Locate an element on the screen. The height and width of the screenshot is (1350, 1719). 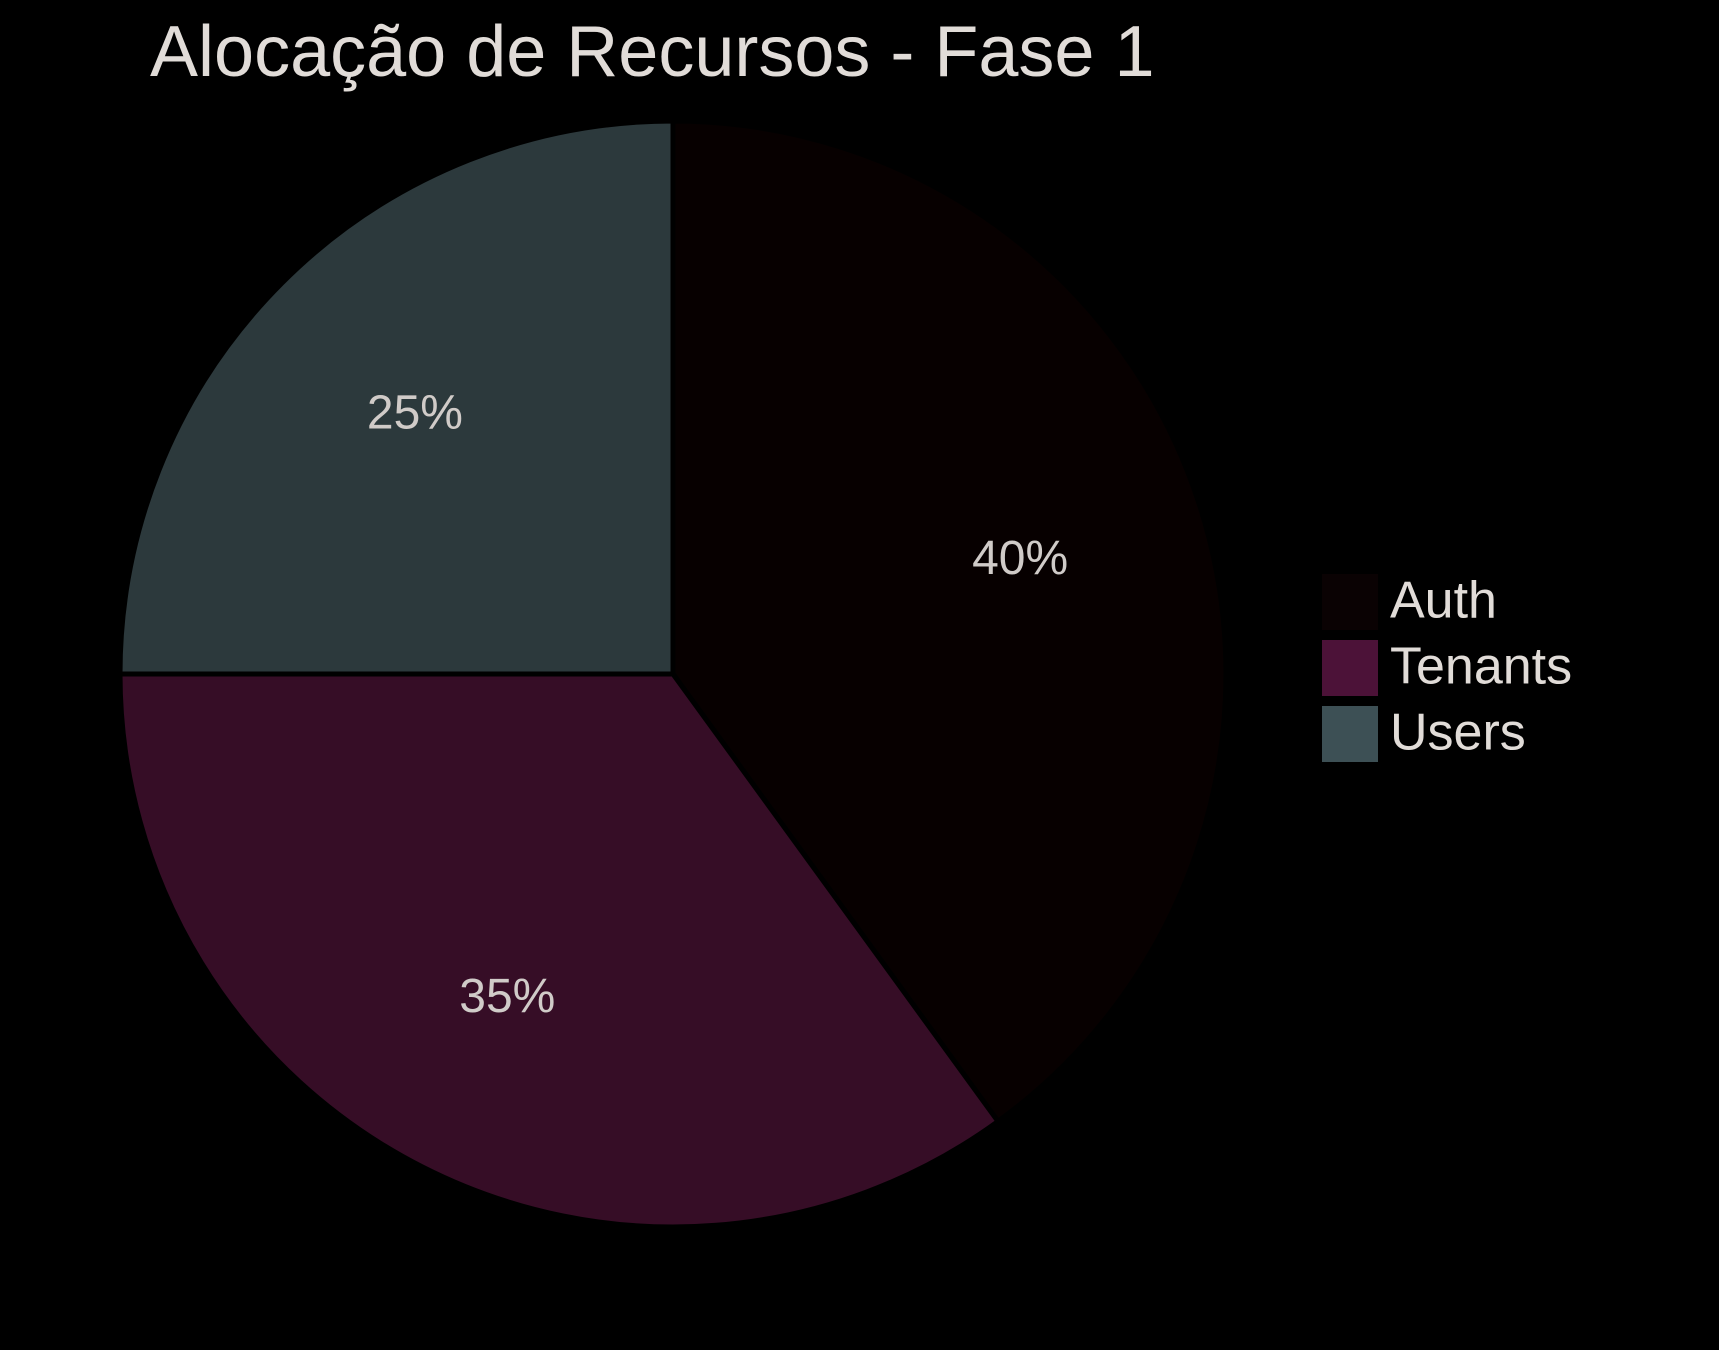
legend-label-auth: Auth is located at coordinates (1443, 601).